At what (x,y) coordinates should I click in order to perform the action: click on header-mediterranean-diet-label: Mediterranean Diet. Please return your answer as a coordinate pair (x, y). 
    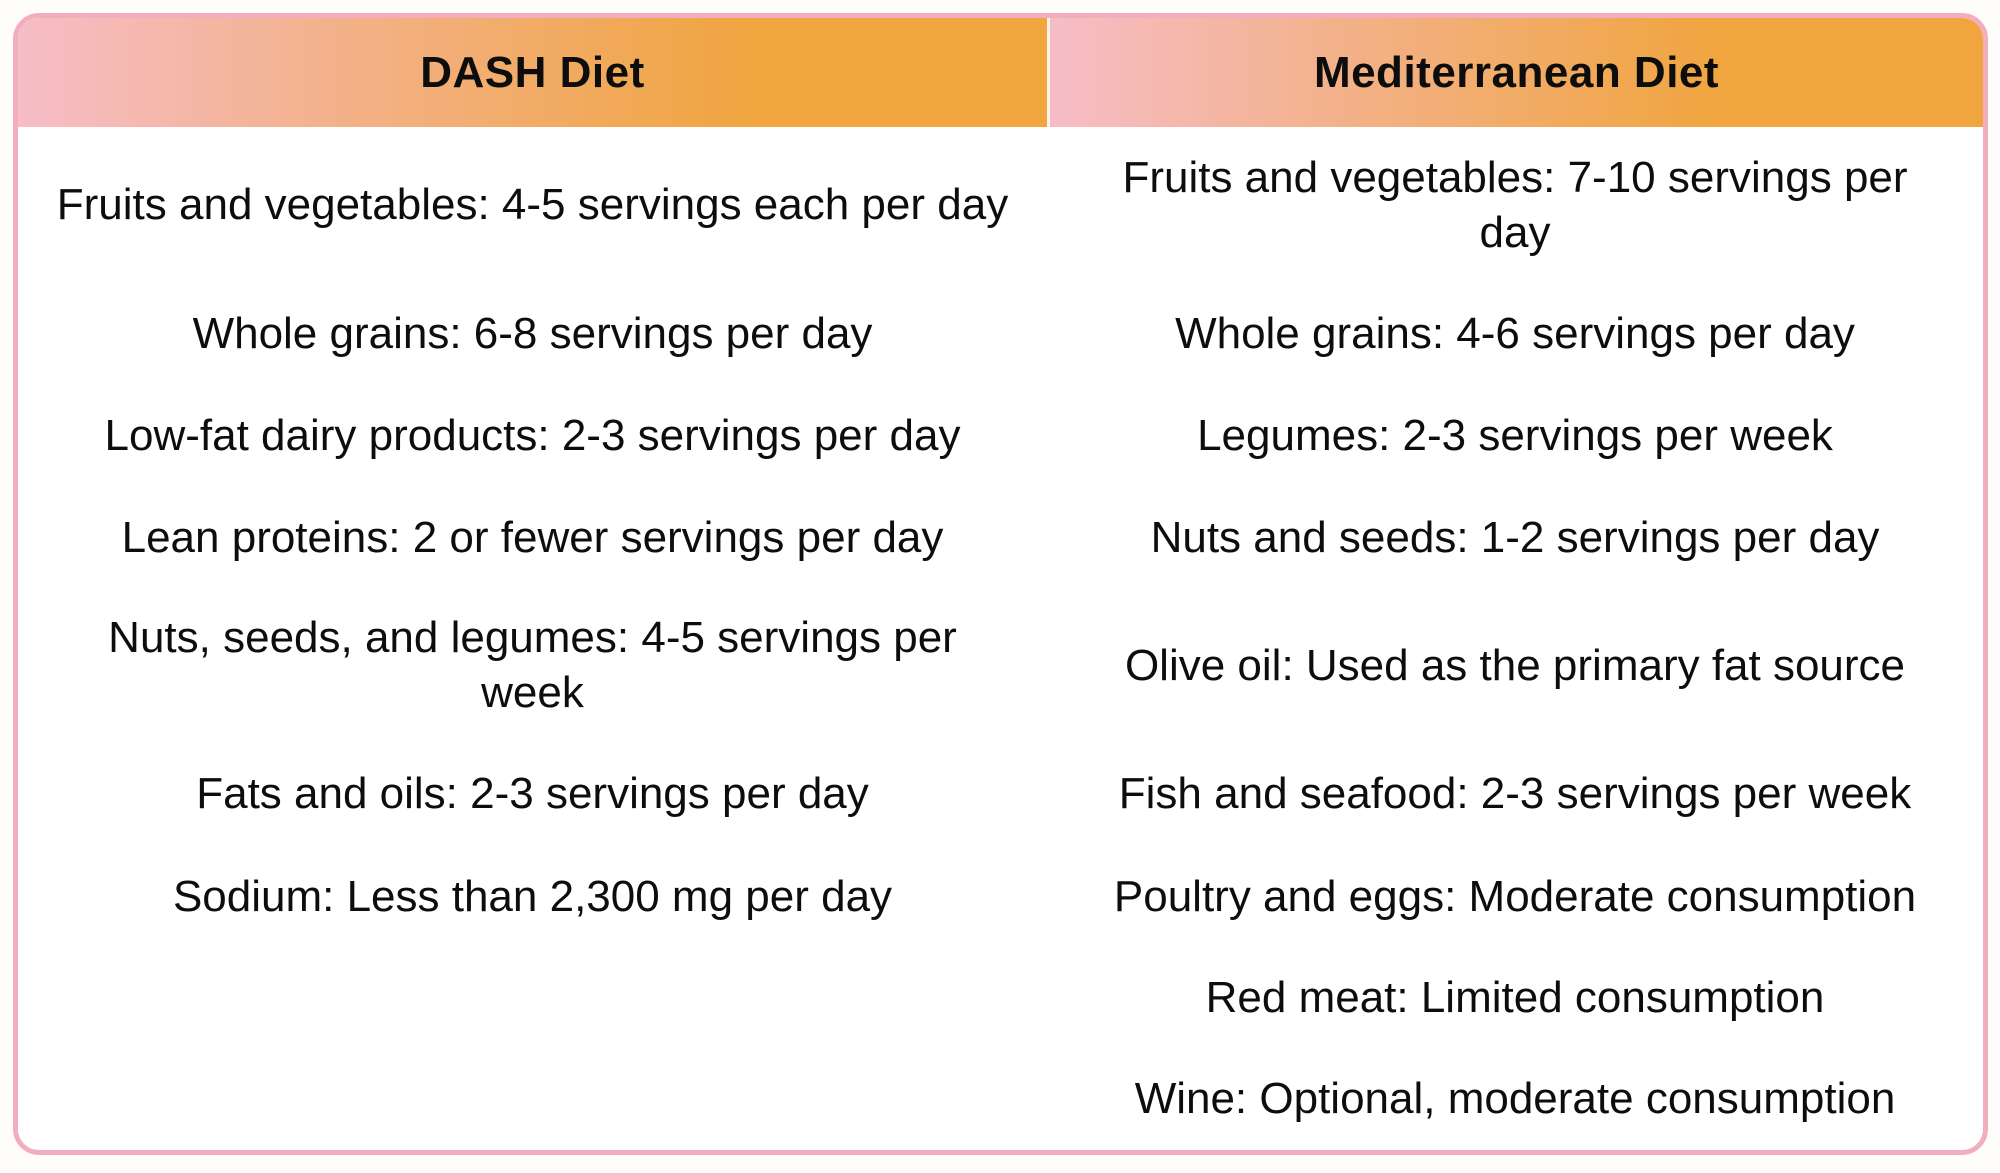
    Looking at the image, I should click on (1516, 72).